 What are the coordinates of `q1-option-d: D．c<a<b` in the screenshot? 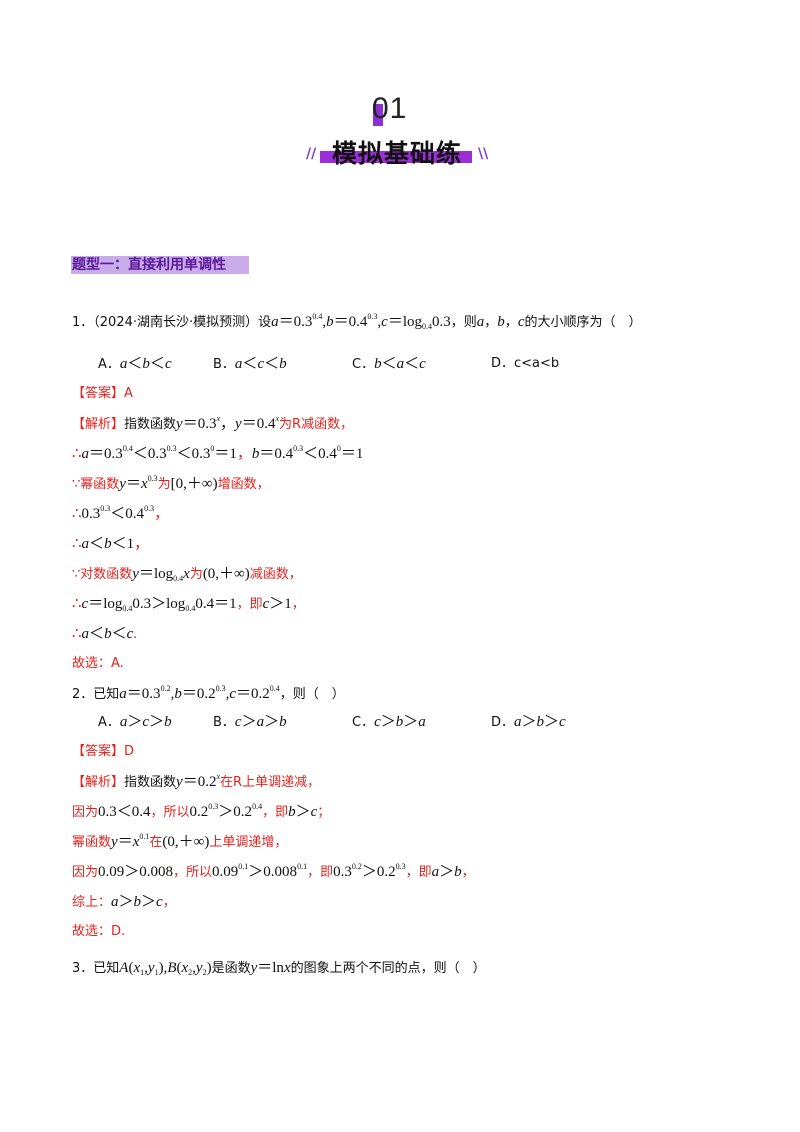 It's located at (525, 363).